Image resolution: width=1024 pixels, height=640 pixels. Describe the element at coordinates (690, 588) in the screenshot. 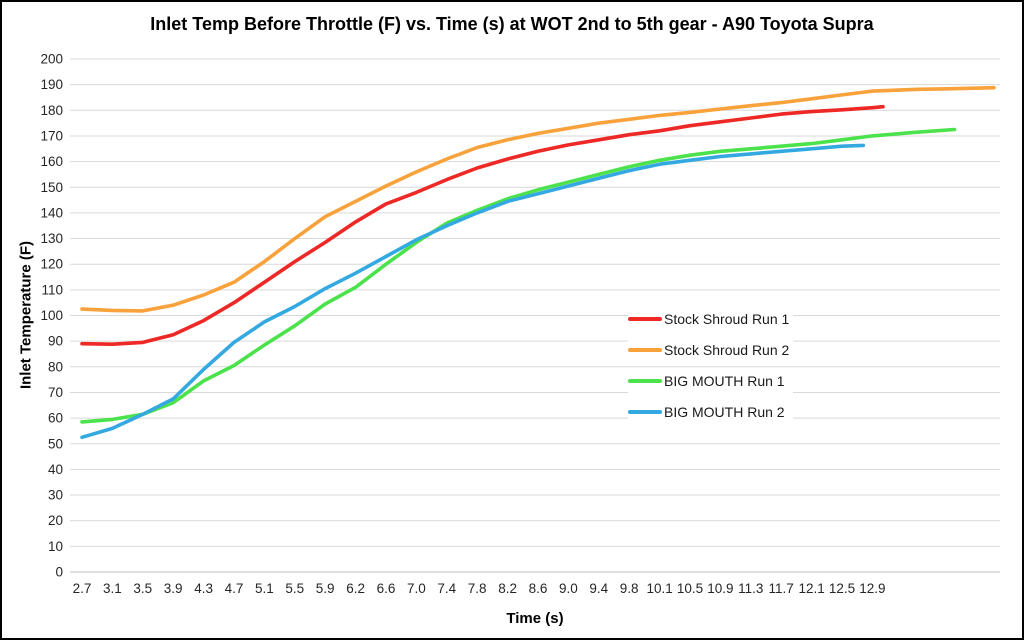

I see `x-tick-label: 10.5` at that location.